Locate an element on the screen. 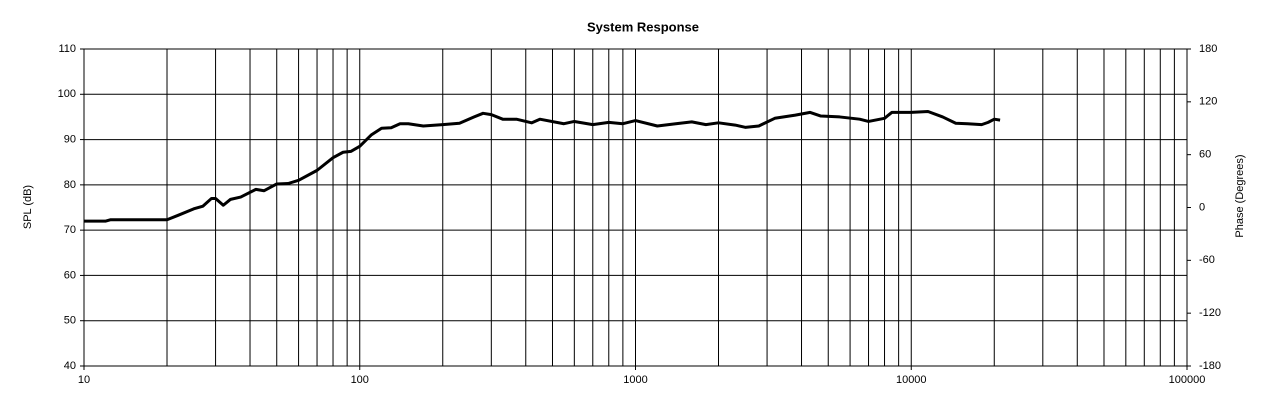 The width and height of the screenshot is (1266, 420). y2-tick-label: 0 is located at coordinates (1202, 207).